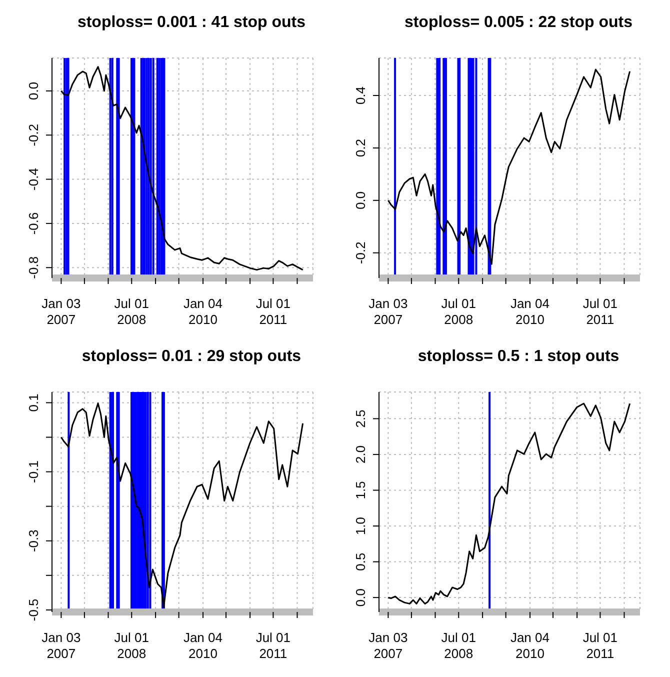 This screenshot has height=677, width=670. What do you see at coordinates (360, 526) in the screenshot?
I see `y-tick-label: 1.0` at bounding box center [360, 526].